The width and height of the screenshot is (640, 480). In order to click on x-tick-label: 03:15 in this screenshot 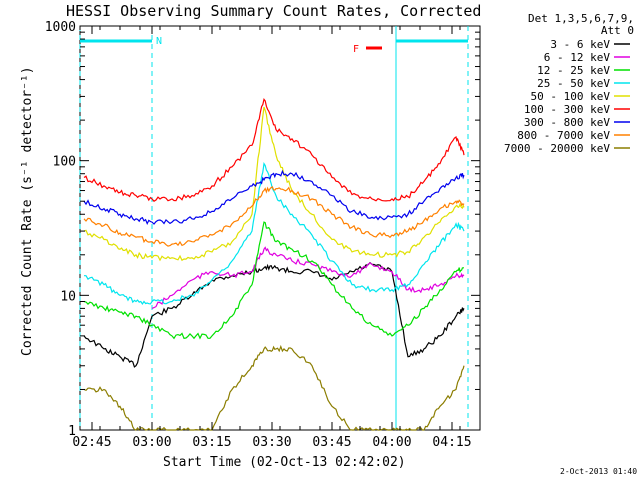, I will do `click(211, 442)`.